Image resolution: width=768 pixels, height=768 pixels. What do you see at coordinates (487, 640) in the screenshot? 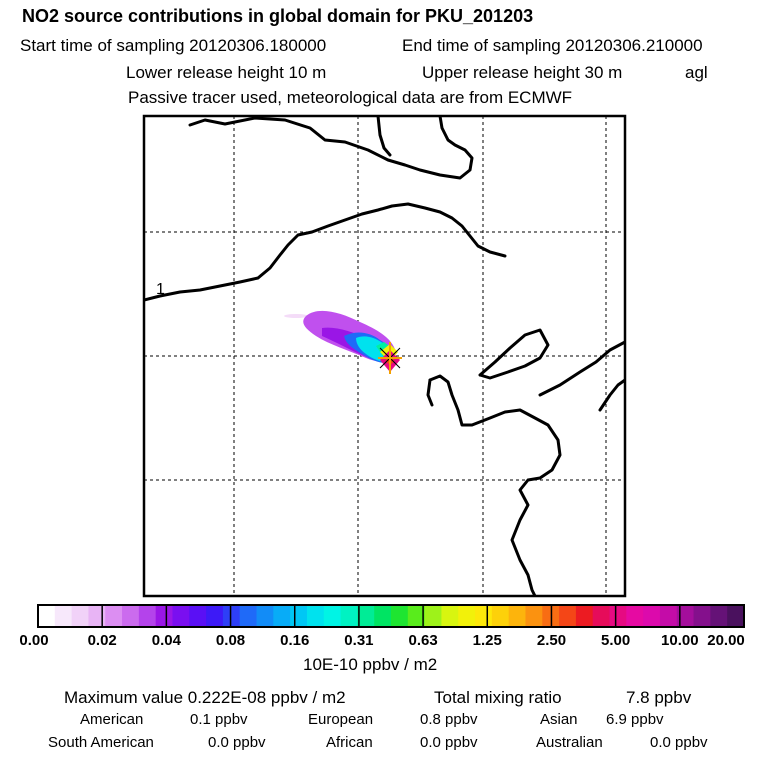
I see `colorbar-tick-label: 1.25` at bounding box center [487, 640].